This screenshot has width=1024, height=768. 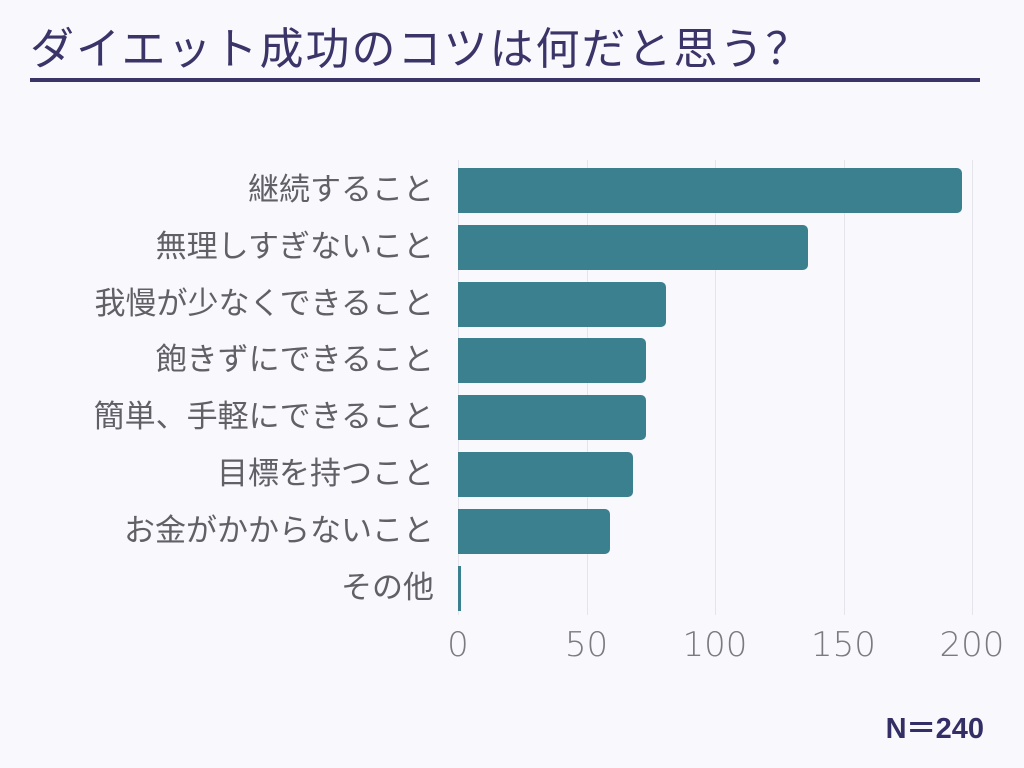 What do you see at coordinates (972, 645) in the screenshot?
I see `x-tick-label: 200` at bounding box center [972, 645].